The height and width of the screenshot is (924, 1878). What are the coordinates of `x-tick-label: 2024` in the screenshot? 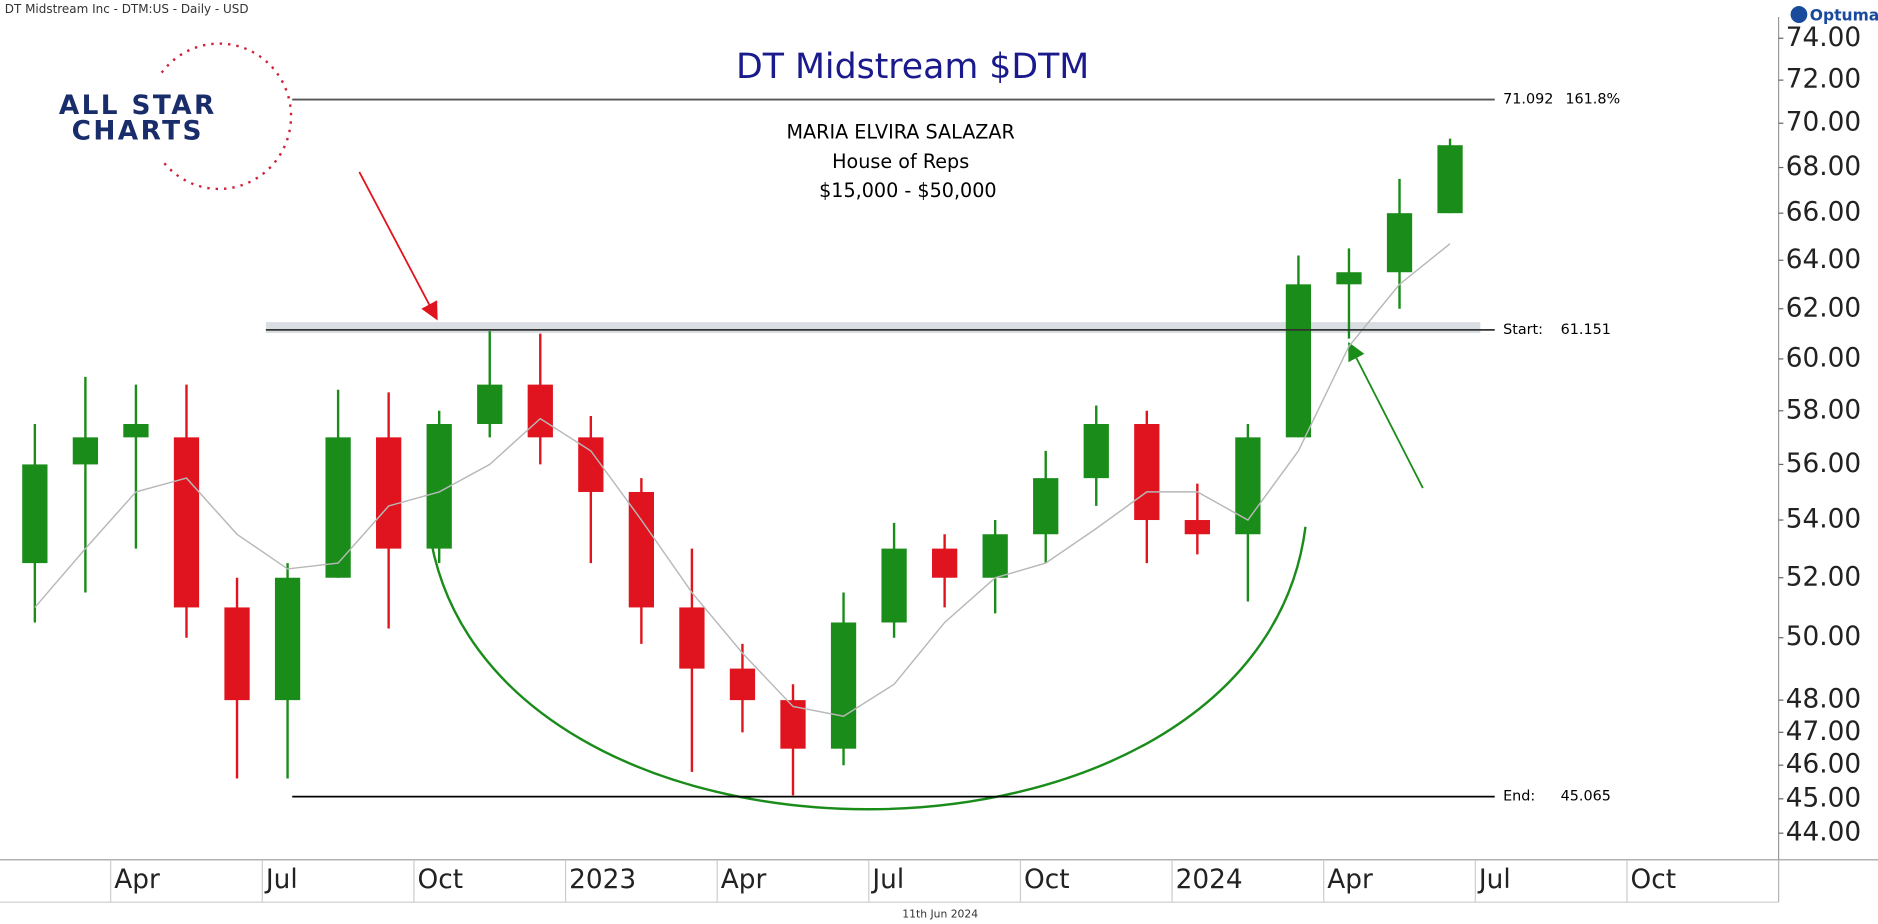 It's located at (1209, 879).